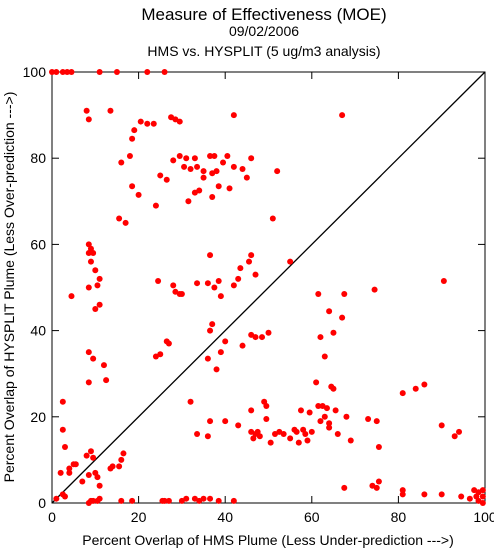  I want to click on y-tick-label: 0, so click(42, 503).